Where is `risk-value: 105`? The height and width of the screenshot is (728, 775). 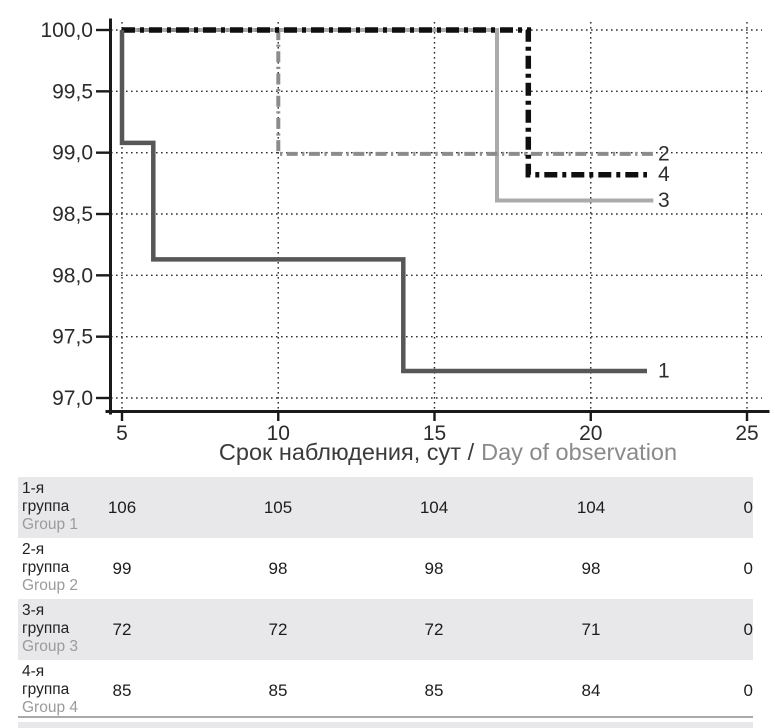
risk-value: 105 is located at coordinates (278, 507).